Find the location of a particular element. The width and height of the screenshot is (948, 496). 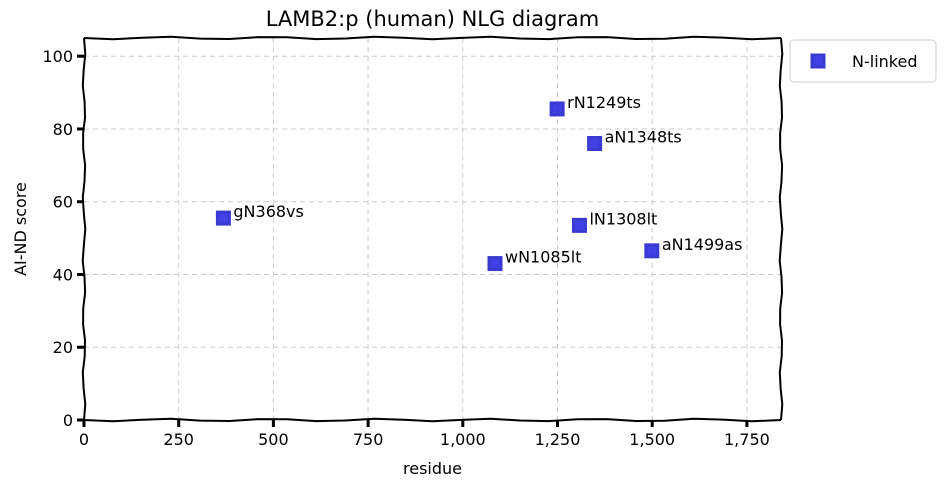

plot-frame-top is located at coordinates (432, 38).